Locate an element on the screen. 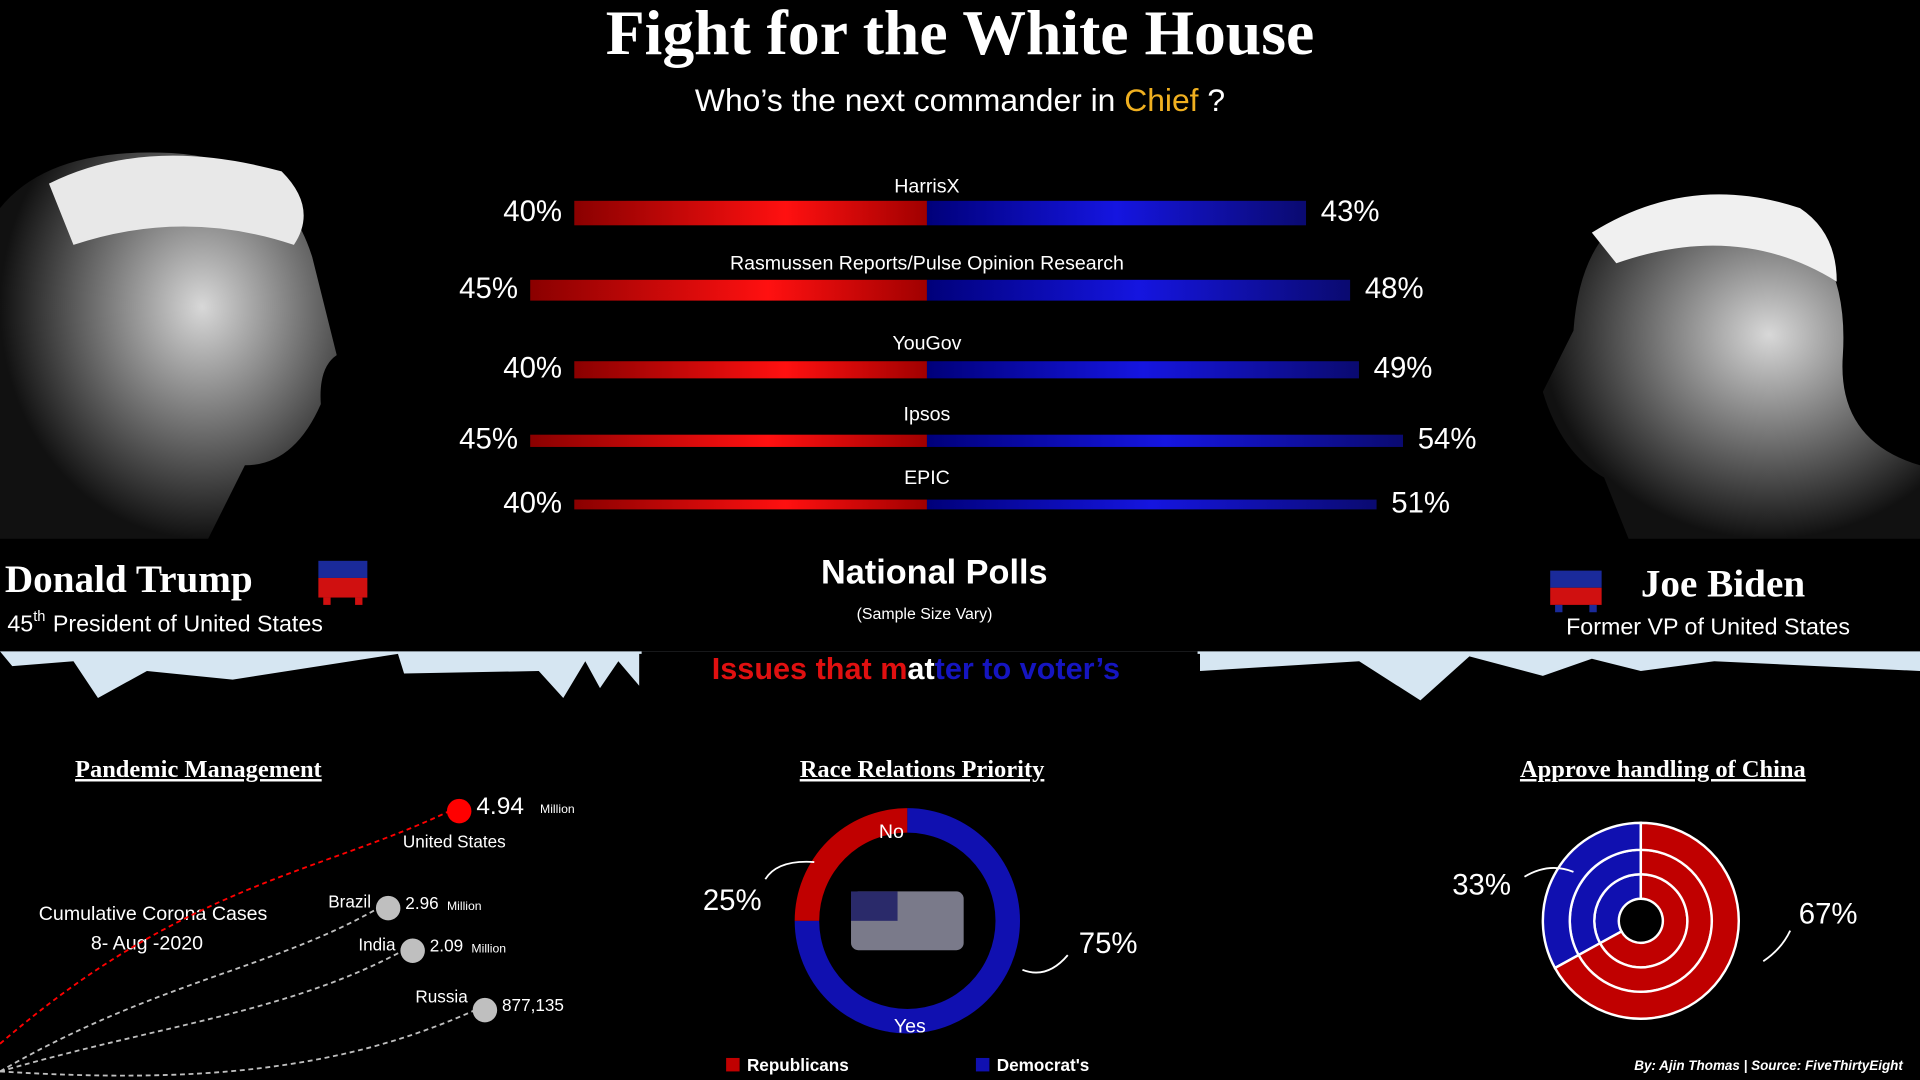  chart-title: Race Relations Priority is located at coordinates (922, 769).